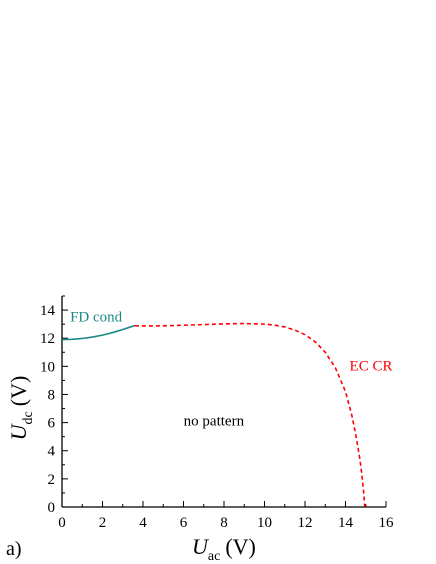 The image size is (436, 564). Describe the element at coordinates (47, 367) in the screenshot. I see `y-tick-label: 10` at that location.